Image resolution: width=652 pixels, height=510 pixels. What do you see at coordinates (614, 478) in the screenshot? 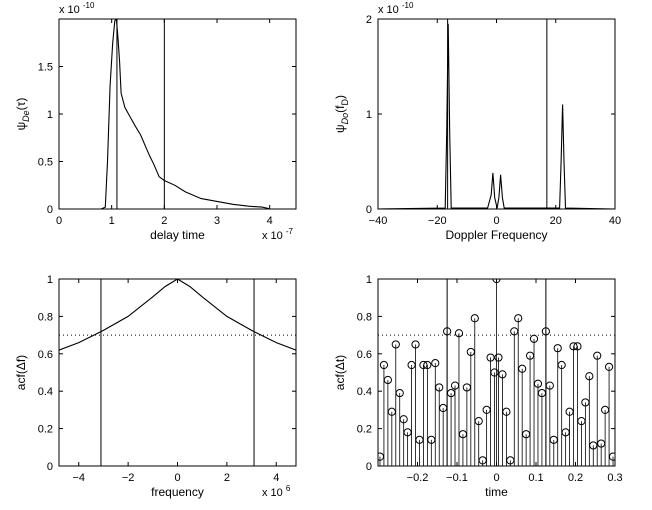
I see `x-tick-label: 0.3` at bounding box center [614, 478].